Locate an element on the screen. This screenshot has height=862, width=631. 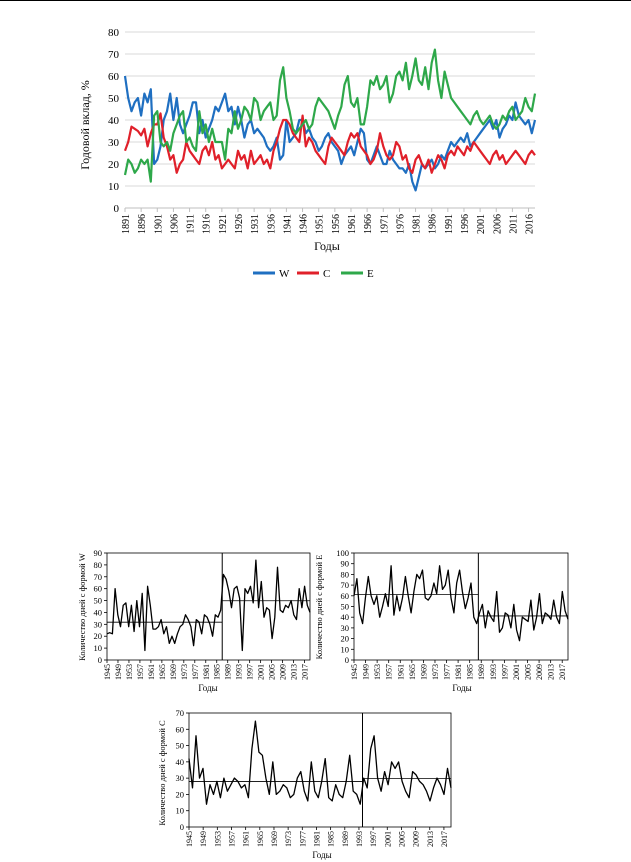
x-tick-label: 1946 is located at coordinates (304, 224).